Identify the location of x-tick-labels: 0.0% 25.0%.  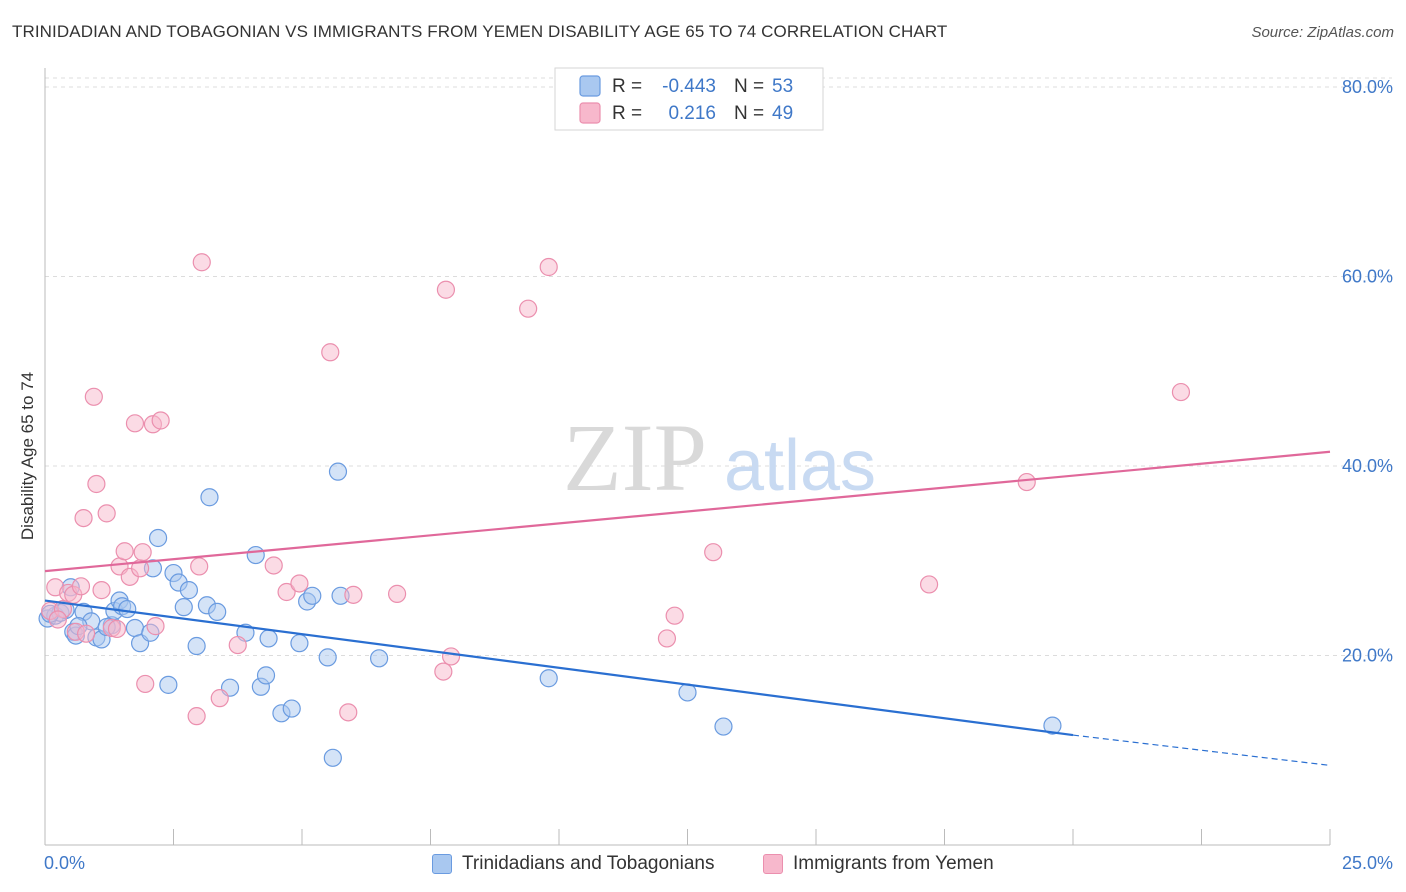
(718, 863).